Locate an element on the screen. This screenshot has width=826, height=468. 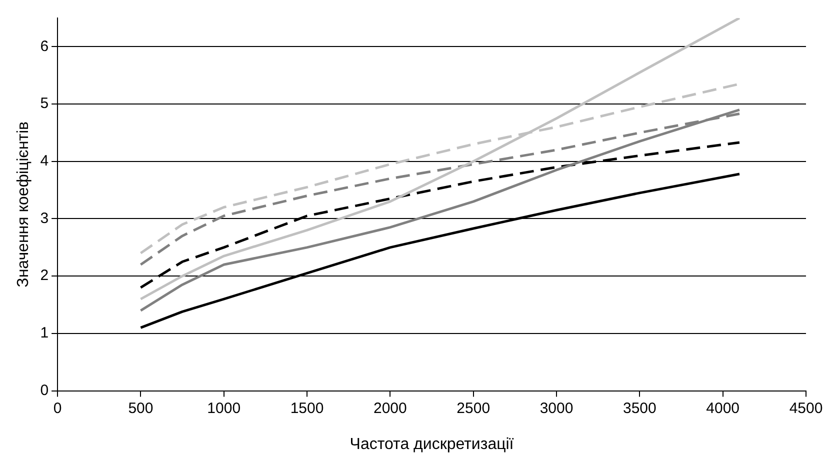
x-tick-label: 1000 is located at coordinates (224, 408).